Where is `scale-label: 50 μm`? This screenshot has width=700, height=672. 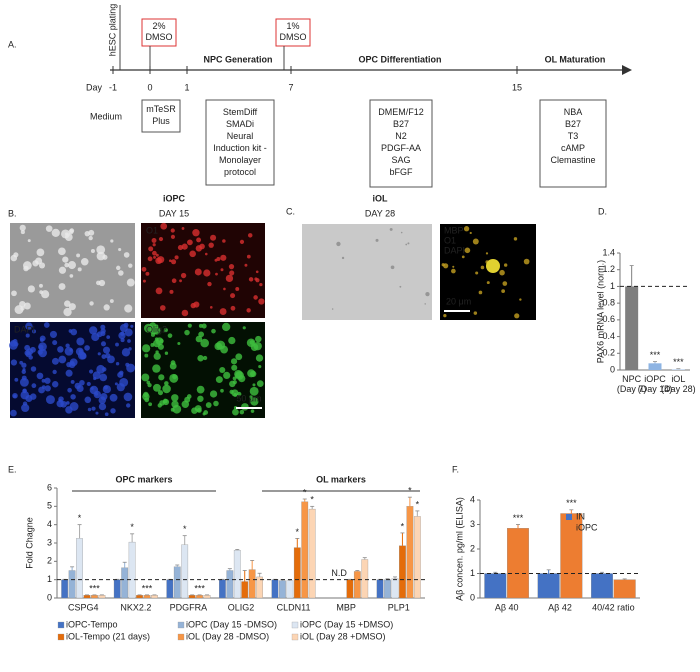
scale-label: 50 μm is located at coordinates (248, 398).